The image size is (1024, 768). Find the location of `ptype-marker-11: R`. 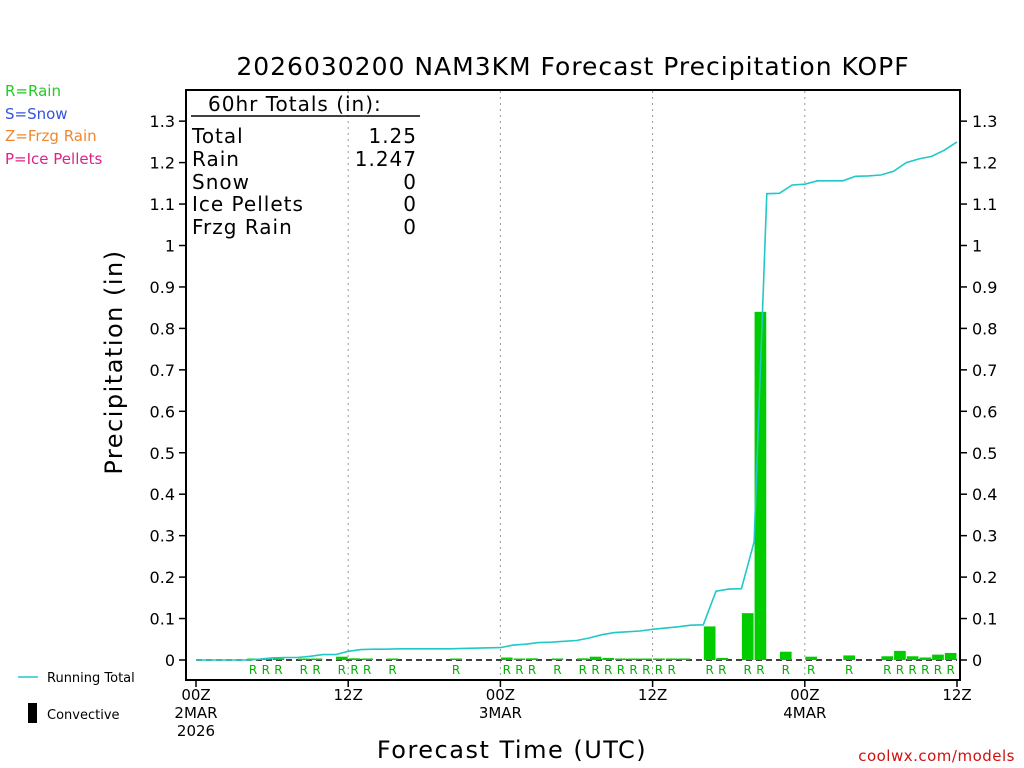

ptype-marker-11: R is located at coordinates (519, 670).